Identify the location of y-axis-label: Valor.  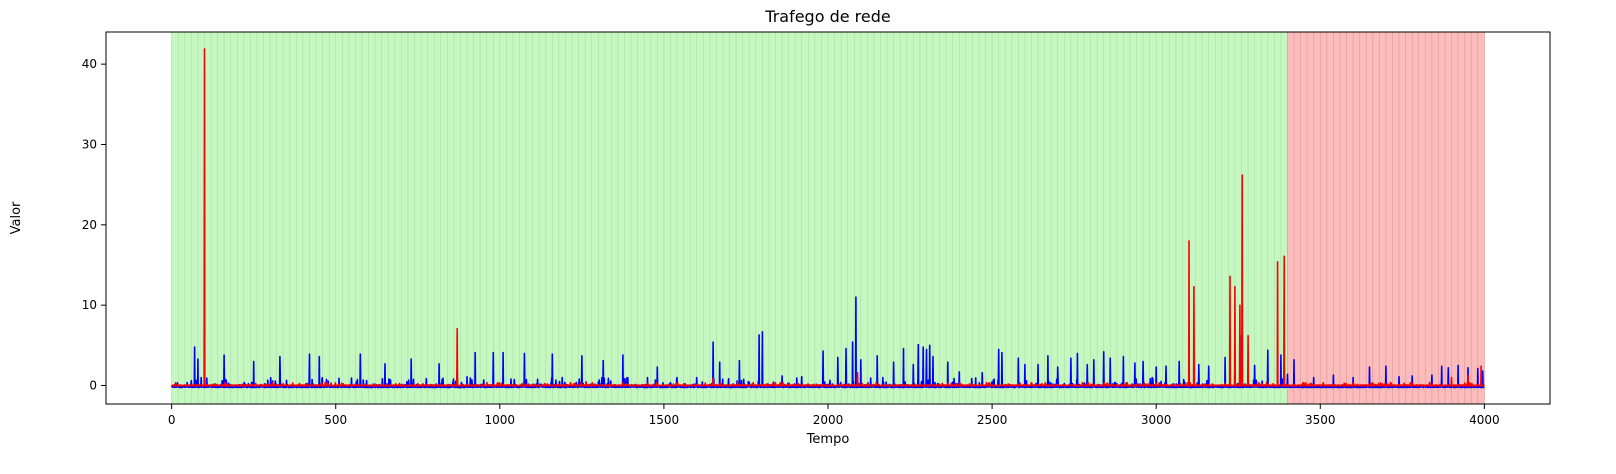
(16, 217).